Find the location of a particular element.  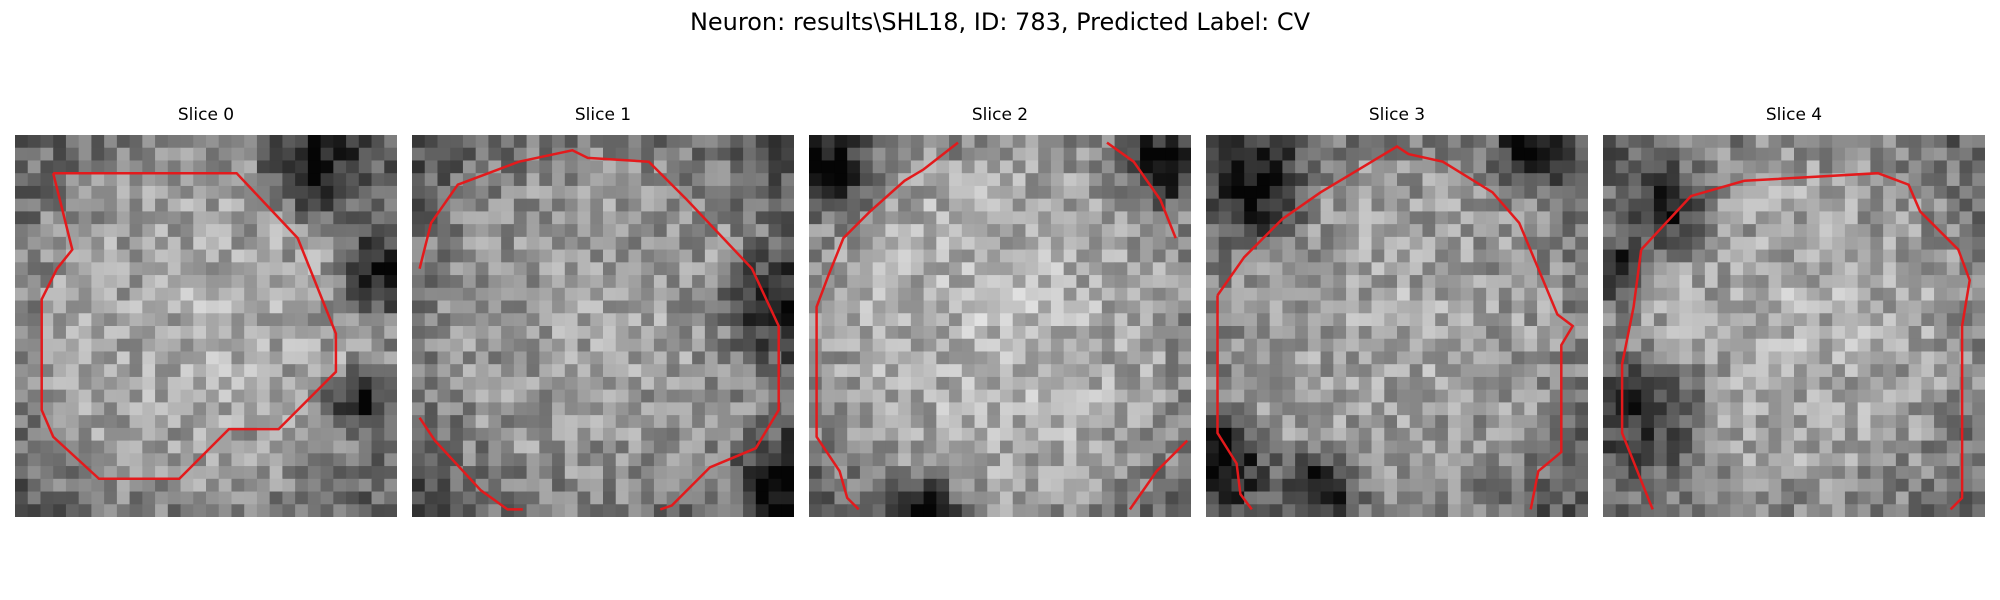

panel-title: Slice 2 is located at coordinates (1000, 115).